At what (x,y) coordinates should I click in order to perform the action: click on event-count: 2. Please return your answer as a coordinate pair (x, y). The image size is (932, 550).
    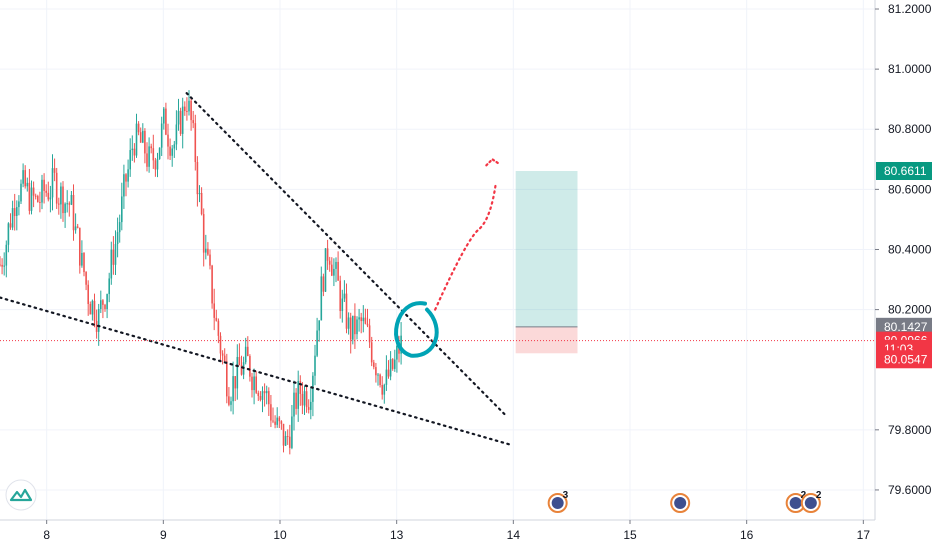
    Looking at the image, I should click on (819, 495).